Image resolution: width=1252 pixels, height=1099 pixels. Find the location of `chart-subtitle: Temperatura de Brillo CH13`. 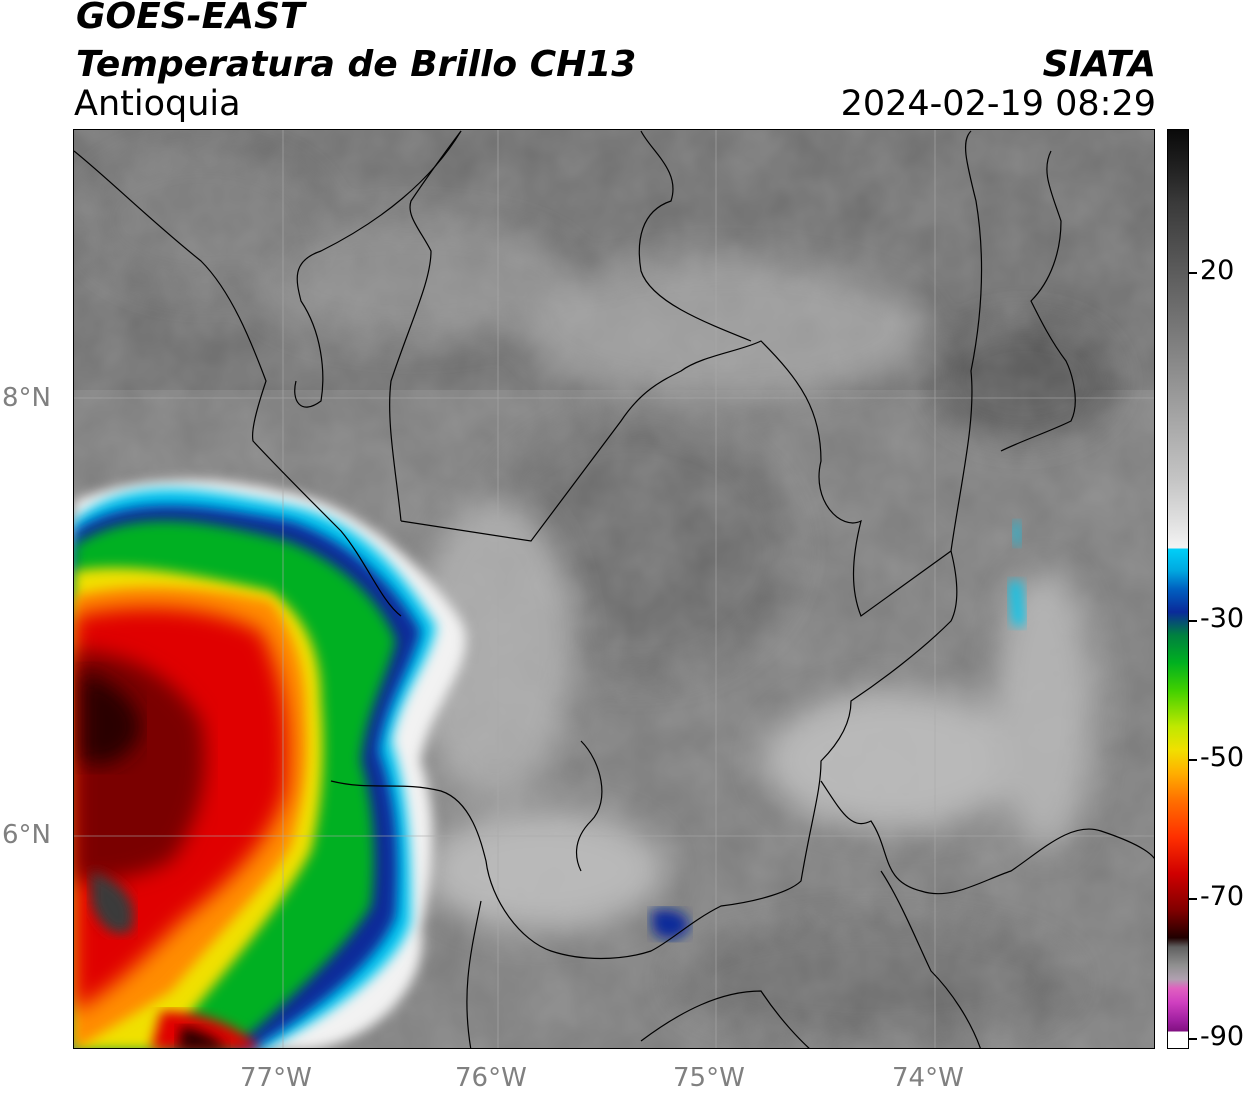

chart-subtitle: Temperatura de Brillo CH13 is located at coordinates (356, 64).